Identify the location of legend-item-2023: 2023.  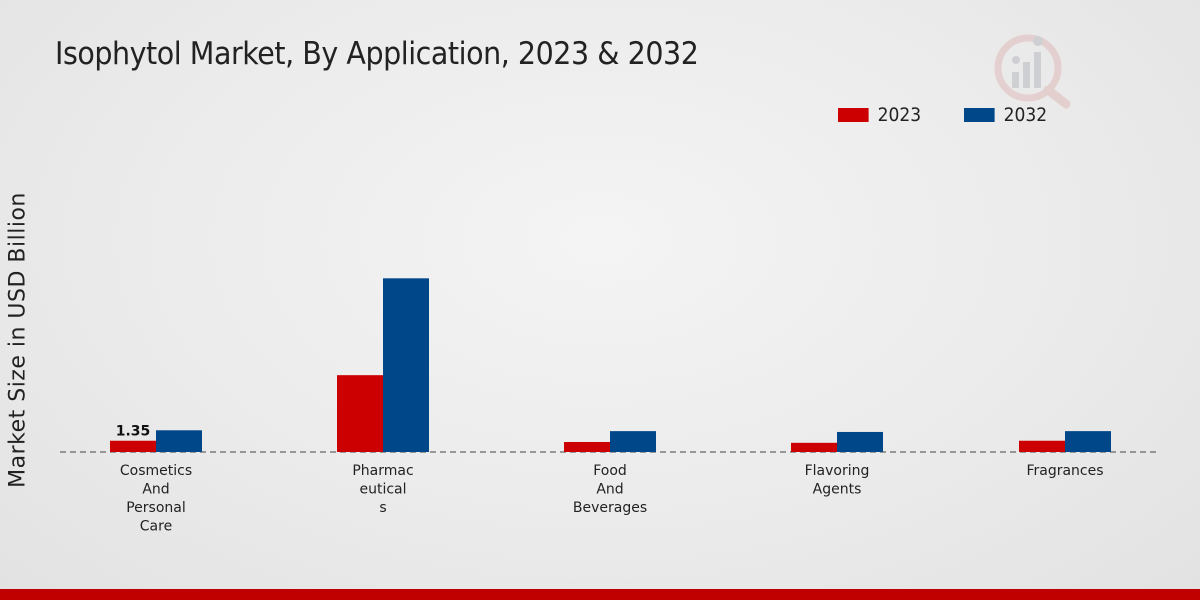
(879, 115).